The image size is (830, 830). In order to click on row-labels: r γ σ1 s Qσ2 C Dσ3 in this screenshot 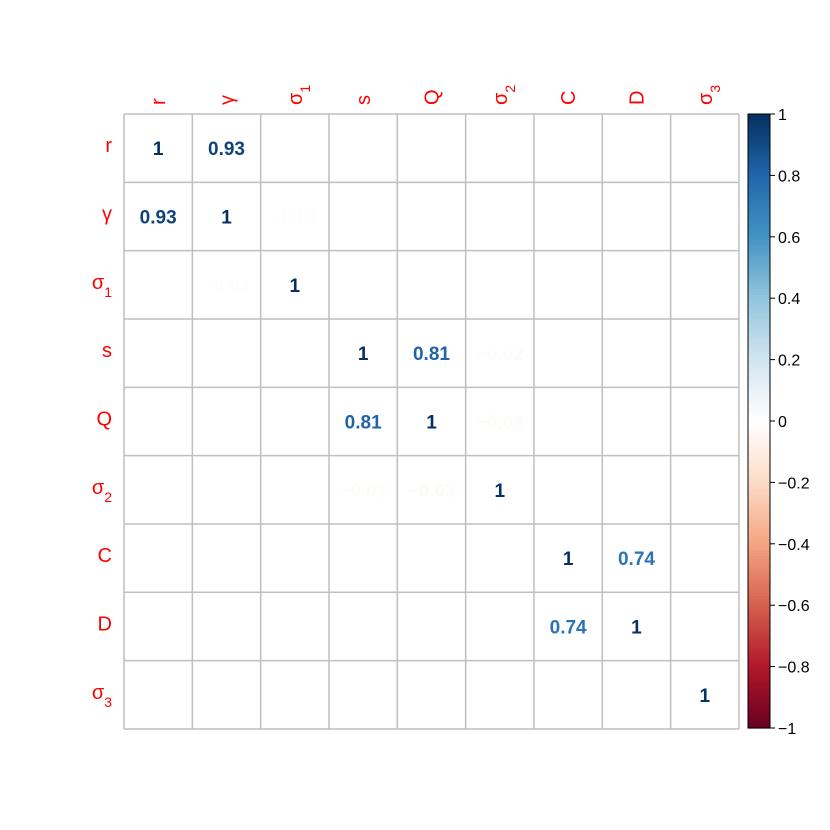, I will do `click(102, 422)`.